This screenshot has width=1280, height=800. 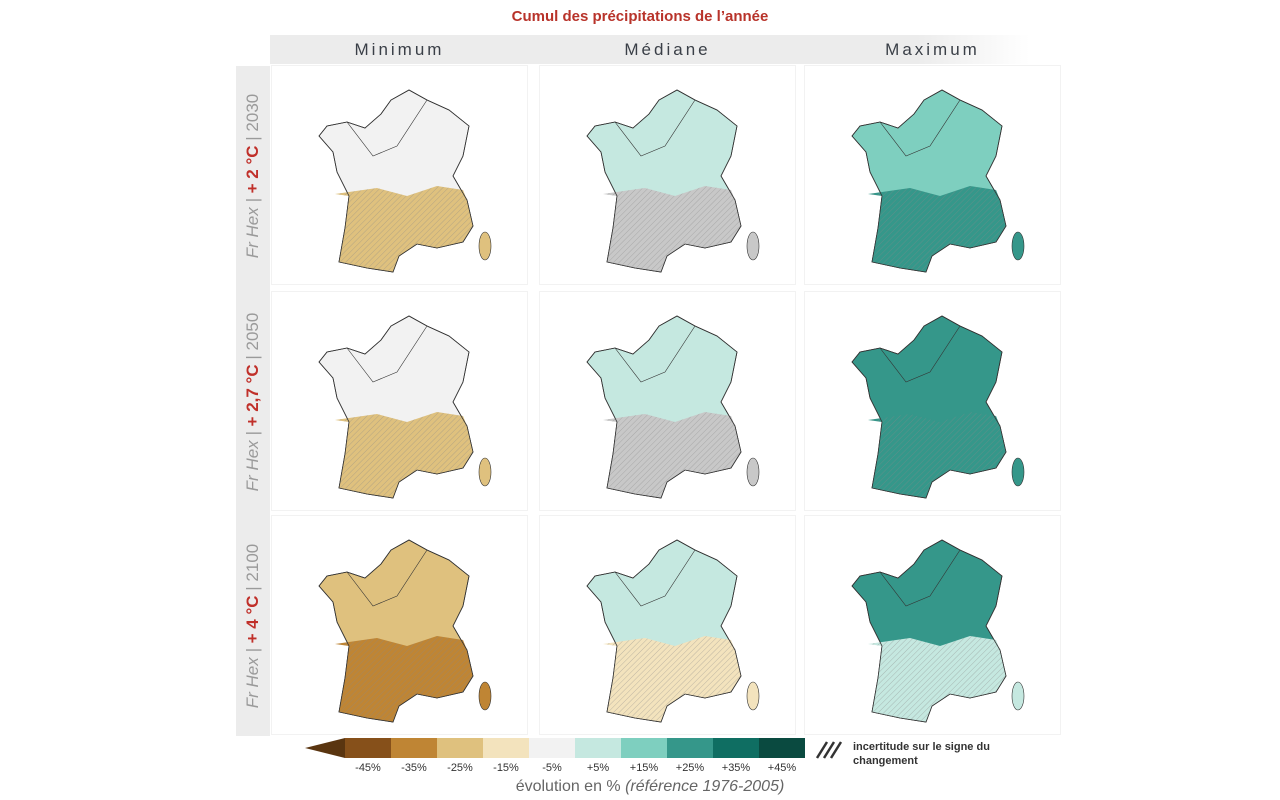 I want to click on legend-tick-label: +25%, so click(x=690, y=768).